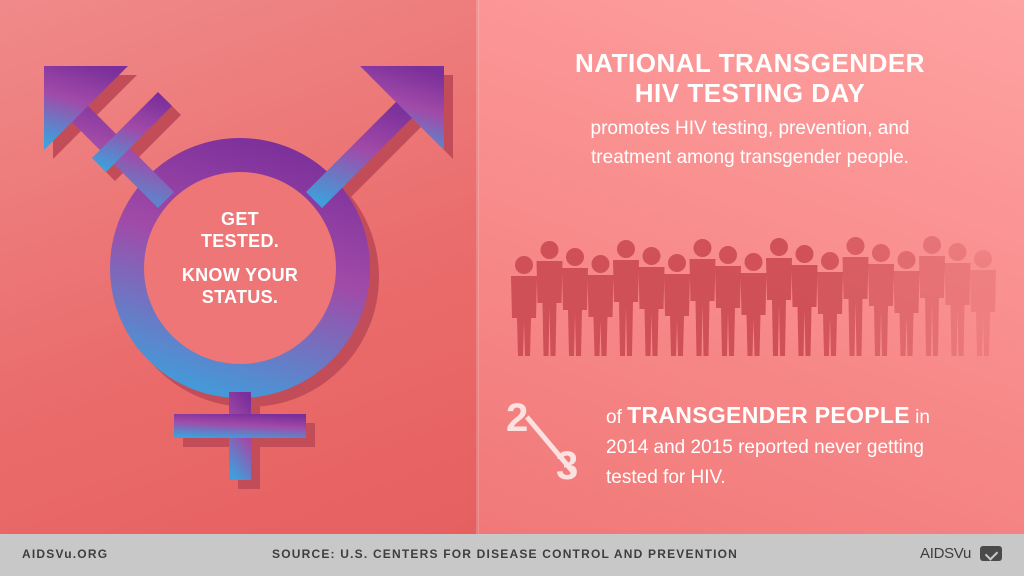 The image size is (1024, 576). I want to click on message-line: GET, so click(240, 219).